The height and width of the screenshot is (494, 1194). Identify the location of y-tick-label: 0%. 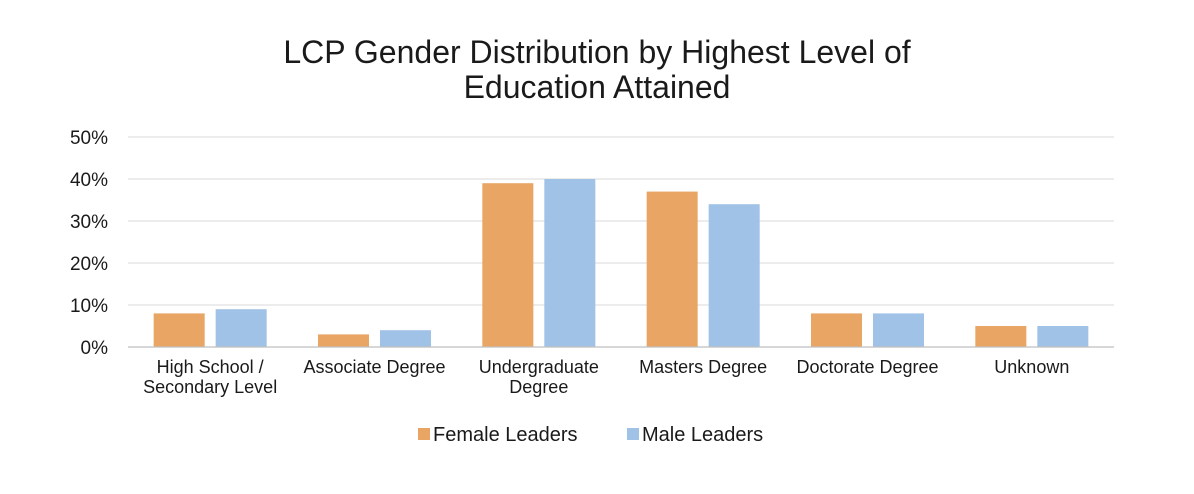
(95, 348).